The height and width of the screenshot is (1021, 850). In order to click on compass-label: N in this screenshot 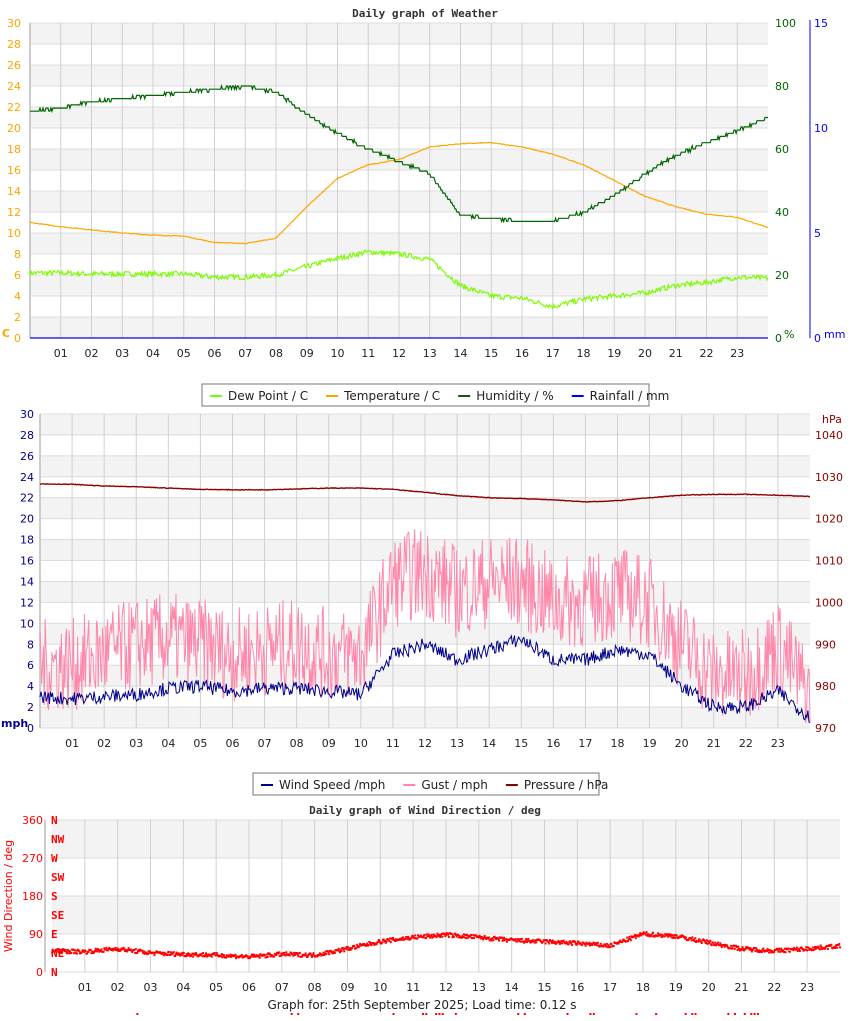, I will do `click(54, 972)`.